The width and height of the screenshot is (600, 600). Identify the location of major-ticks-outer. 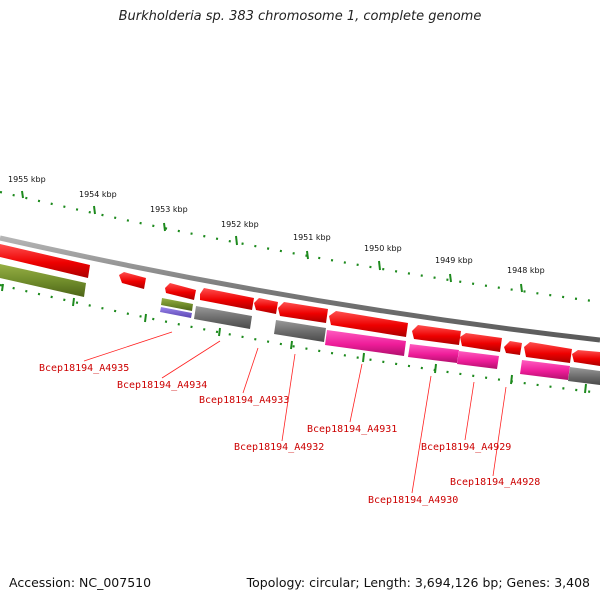
(272, 241).